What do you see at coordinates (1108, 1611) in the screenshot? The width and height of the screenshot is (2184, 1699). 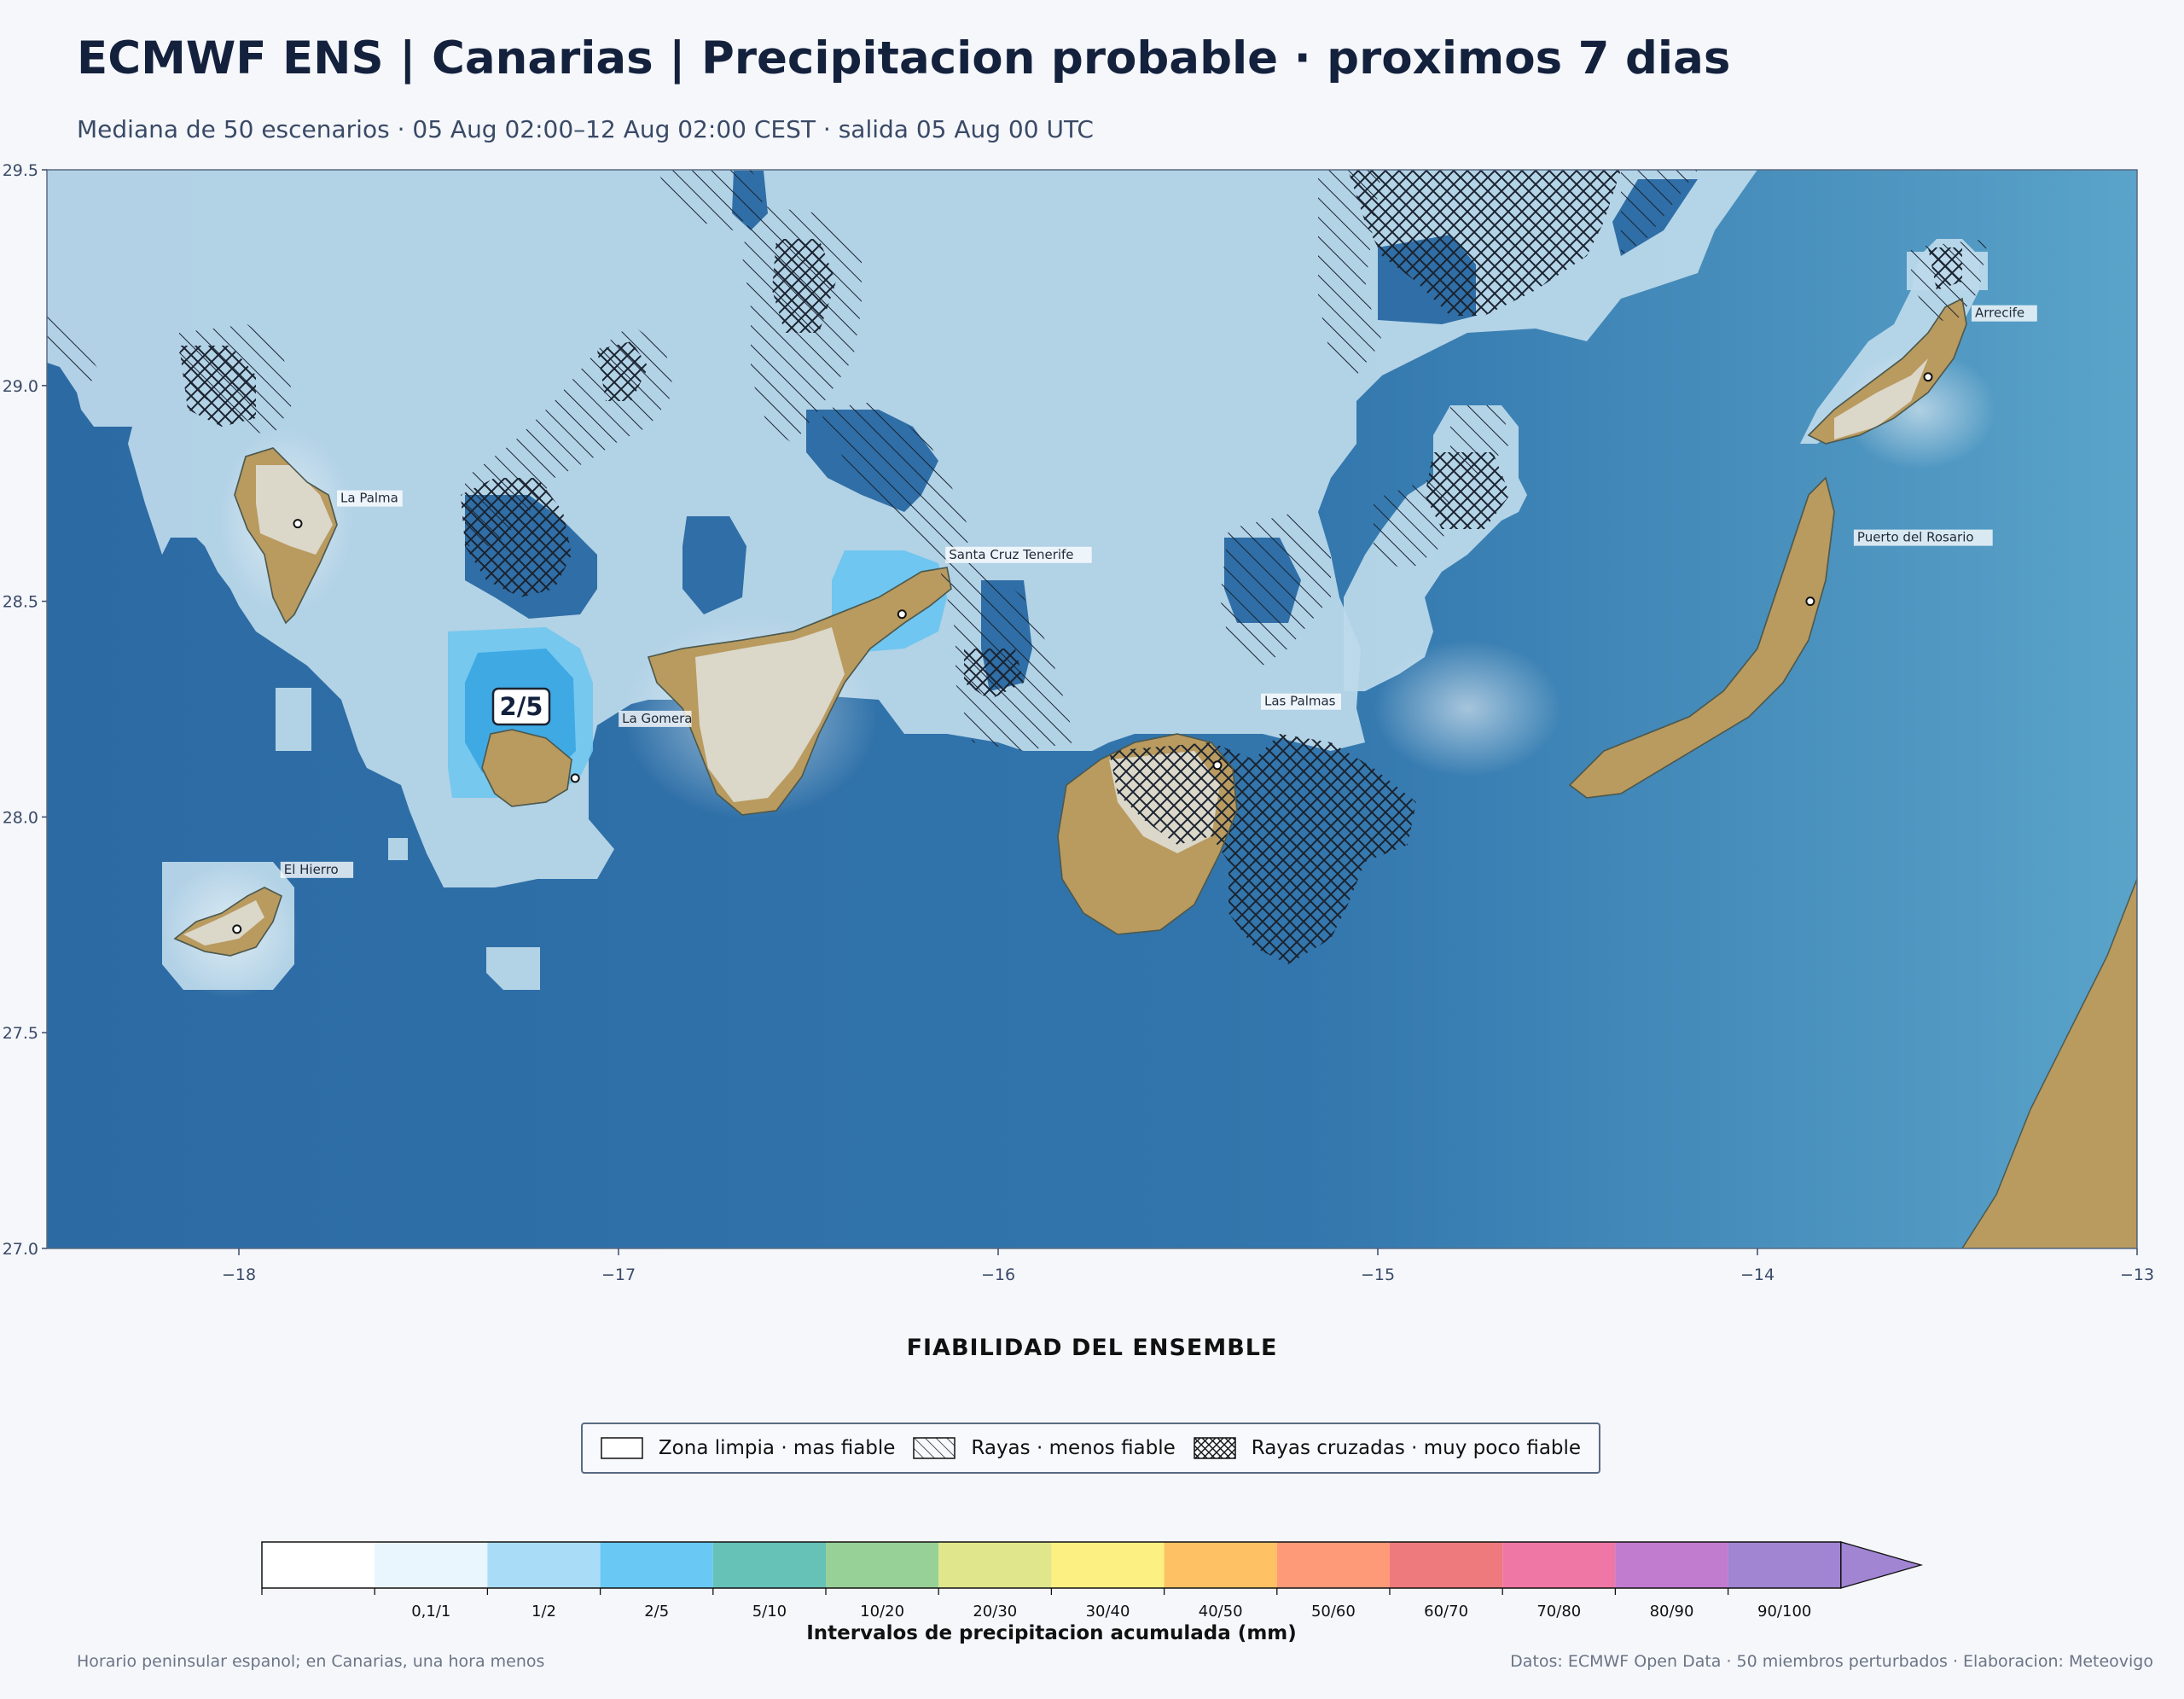 I see `colorbar-bin-label: 30/40` at bounding box center [1108, 1611].